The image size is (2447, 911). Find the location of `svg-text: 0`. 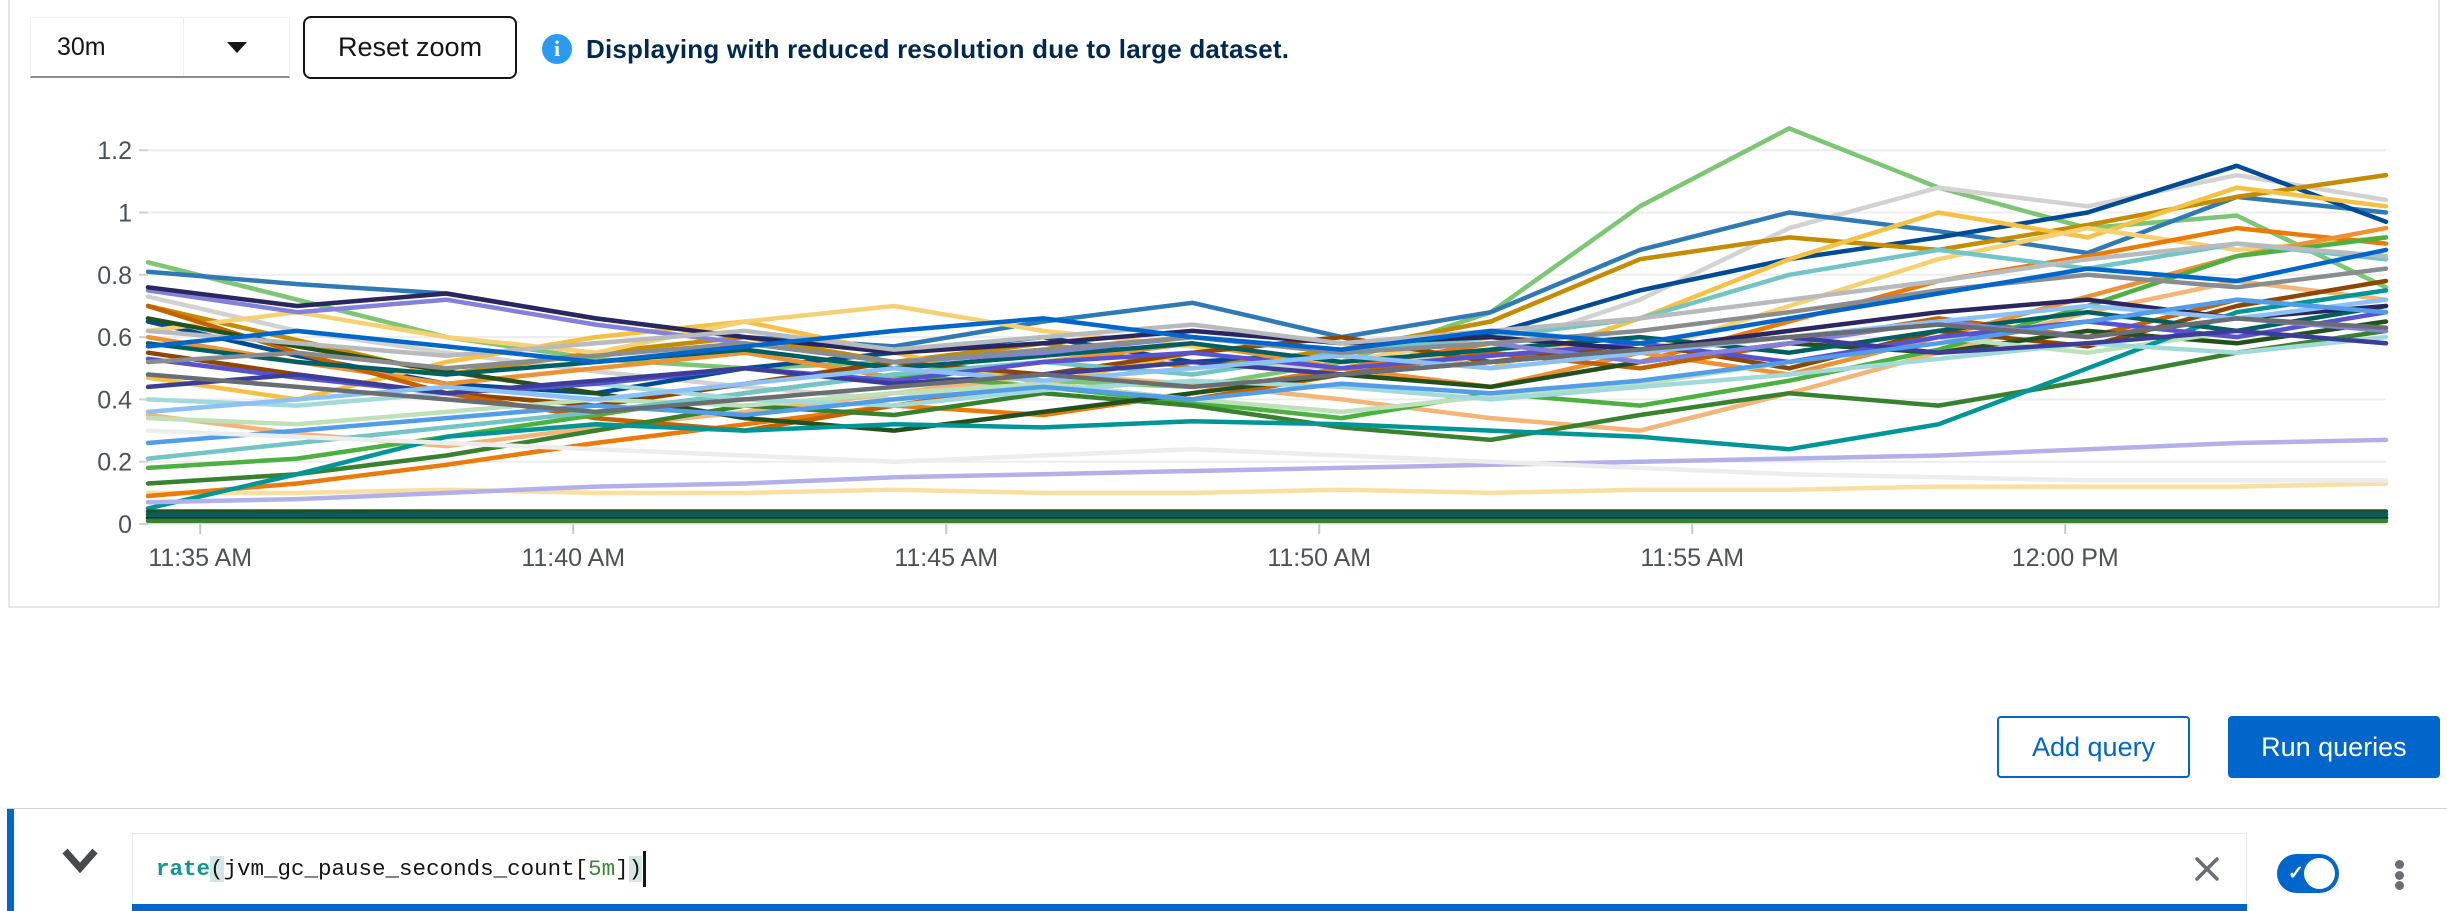

svg-text: 0 is located at coordinates (125, 525).